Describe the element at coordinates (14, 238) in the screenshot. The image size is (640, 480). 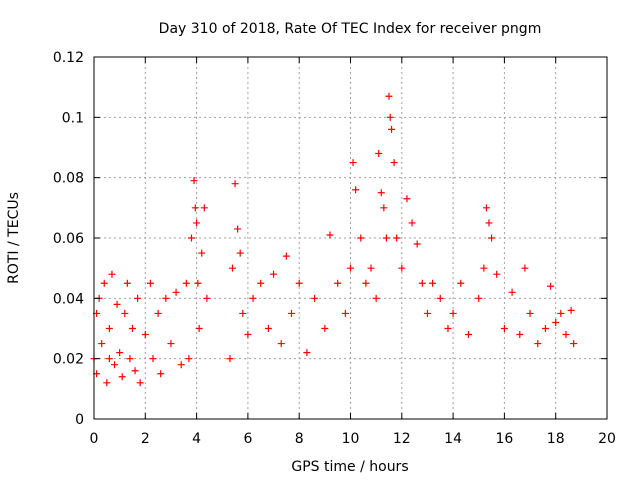
I see `y-axis-label: ROTI / TECUs` at that location.